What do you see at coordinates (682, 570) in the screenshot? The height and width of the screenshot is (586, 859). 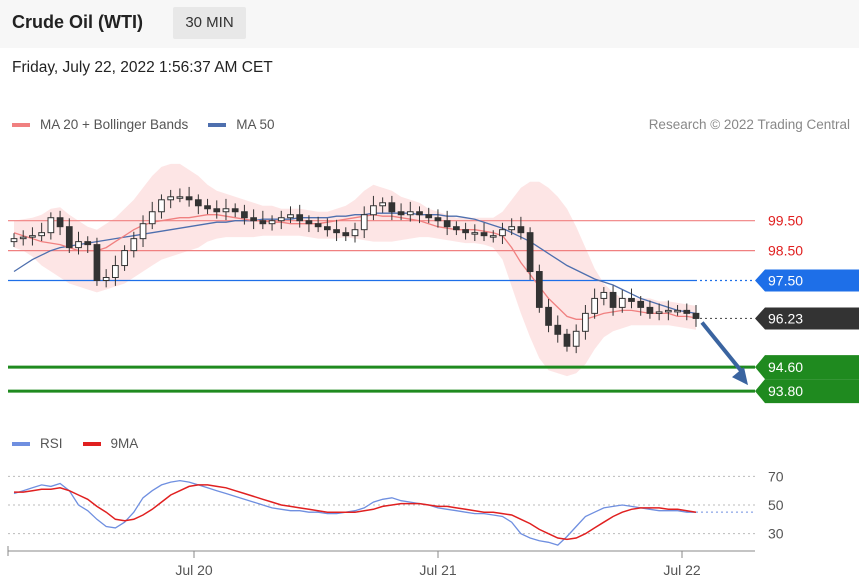 I see `x-tick-label: Jul 22` at bounding box center [682, 570].